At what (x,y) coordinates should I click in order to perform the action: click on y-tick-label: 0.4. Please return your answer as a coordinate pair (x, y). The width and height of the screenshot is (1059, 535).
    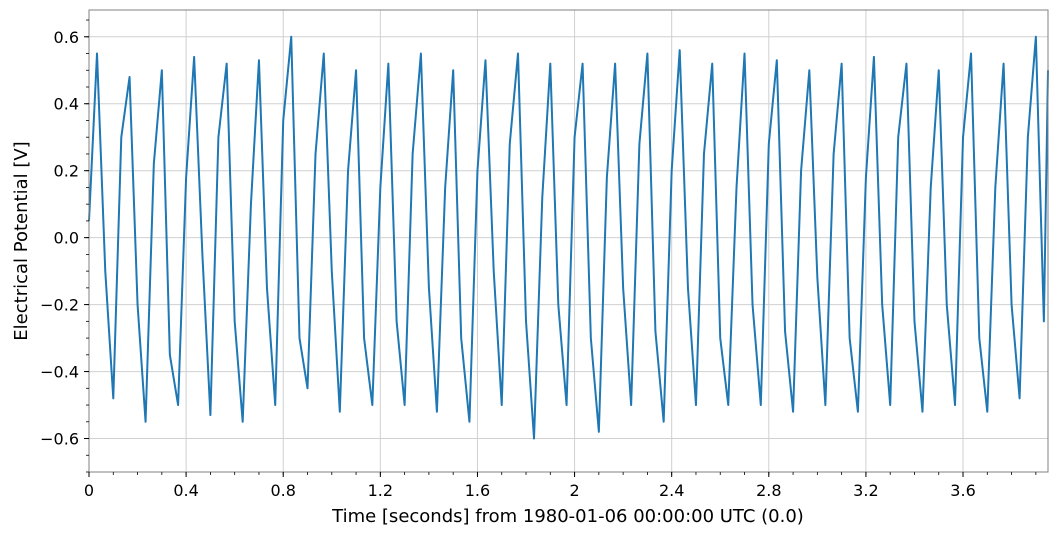
    Looking at the image, I should click on (66, 104).